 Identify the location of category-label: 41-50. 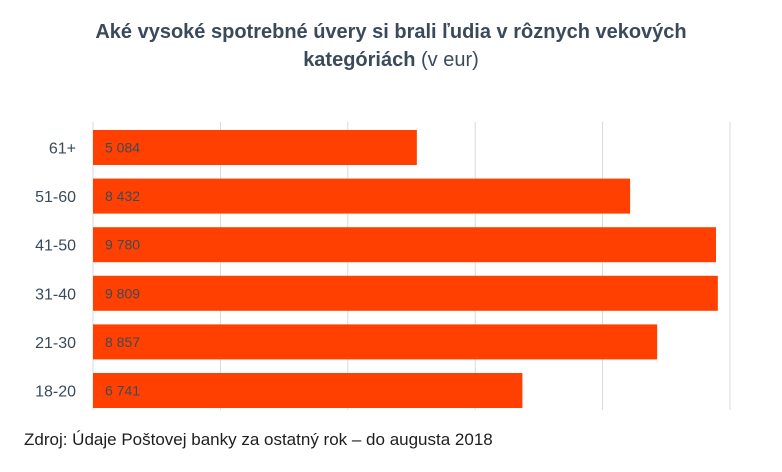
(55, 246).